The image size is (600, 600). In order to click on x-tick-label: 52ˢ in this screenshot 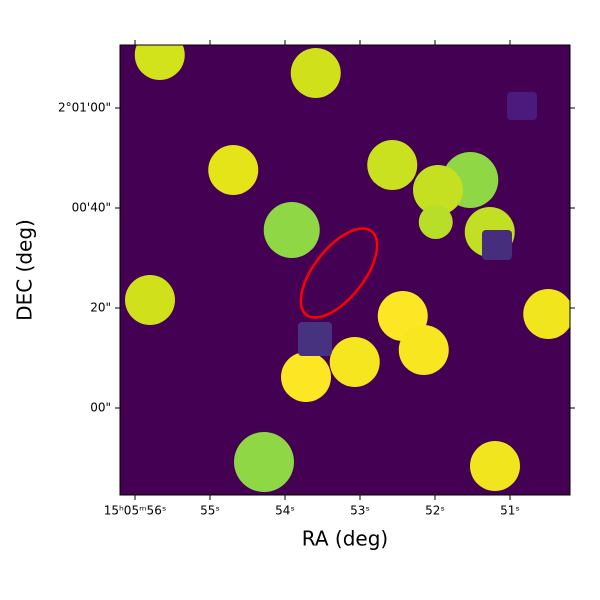, I will do `click(435, 511)`.